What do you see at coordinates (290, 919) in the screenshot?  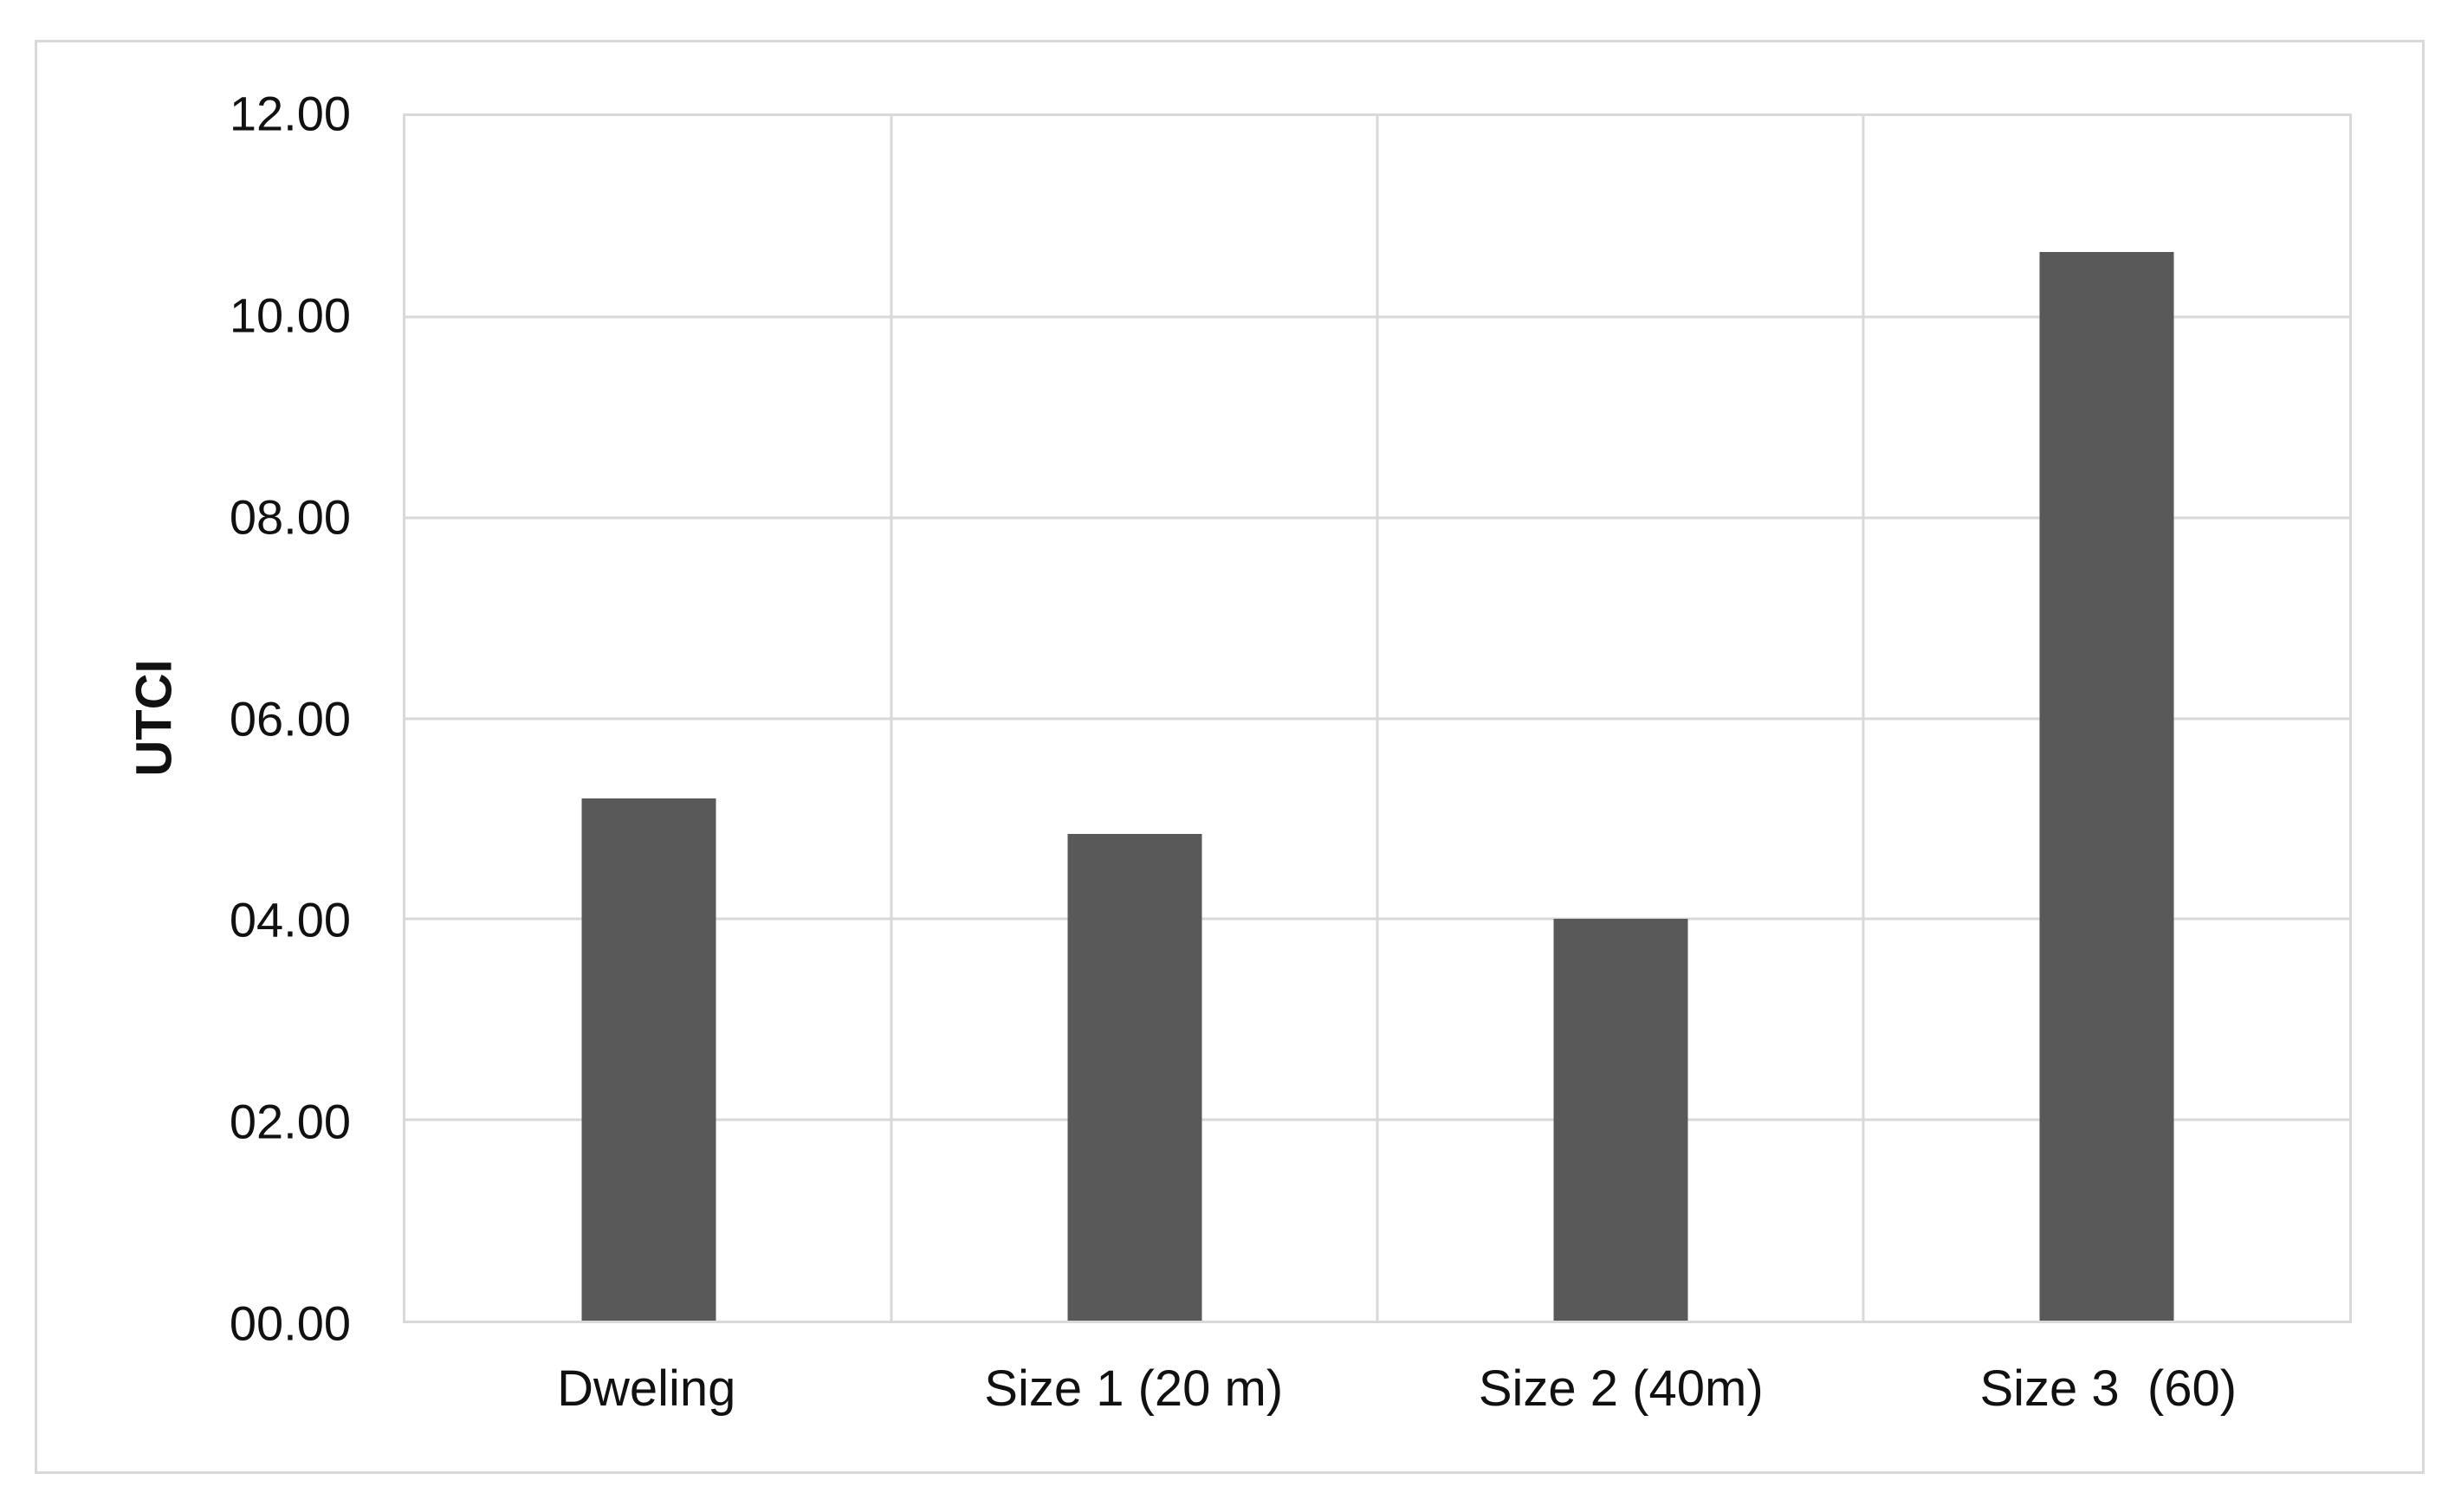 I see `y-tick-label: 04.00` at bounding box center [290, 919].